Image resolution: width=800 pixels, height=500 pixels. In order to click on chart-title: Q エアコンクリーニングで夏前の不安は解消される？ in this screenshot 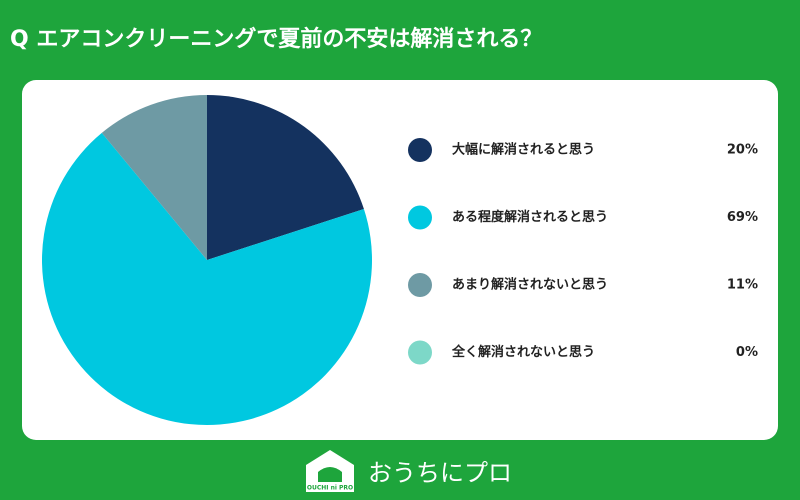, I will do `click(276, 39)`.